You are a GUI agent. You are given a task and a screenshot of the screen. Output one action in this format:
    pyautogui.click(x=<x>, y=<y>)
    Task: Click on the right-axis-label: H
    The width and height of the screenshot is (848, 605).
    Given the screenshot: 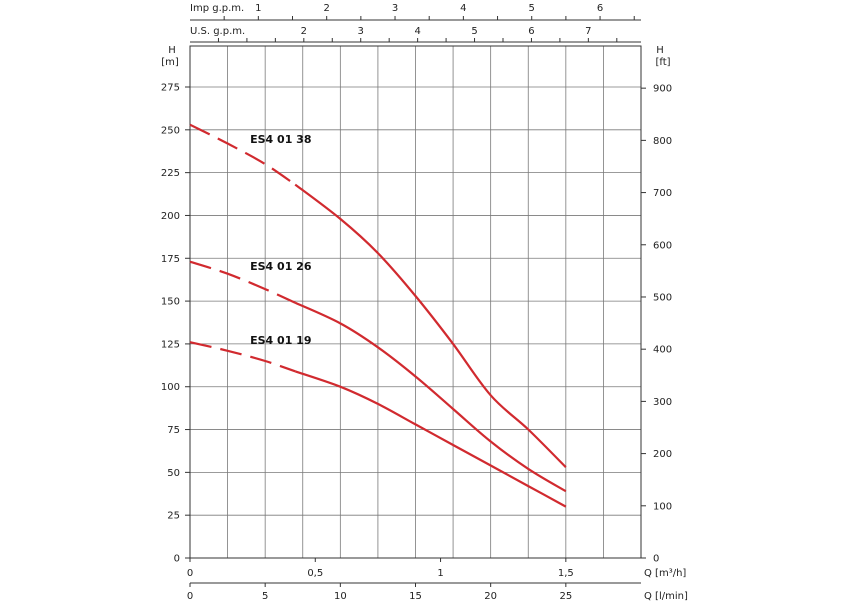 What is the action you would take?
    pyautogui.click(x=660, y=50)
    